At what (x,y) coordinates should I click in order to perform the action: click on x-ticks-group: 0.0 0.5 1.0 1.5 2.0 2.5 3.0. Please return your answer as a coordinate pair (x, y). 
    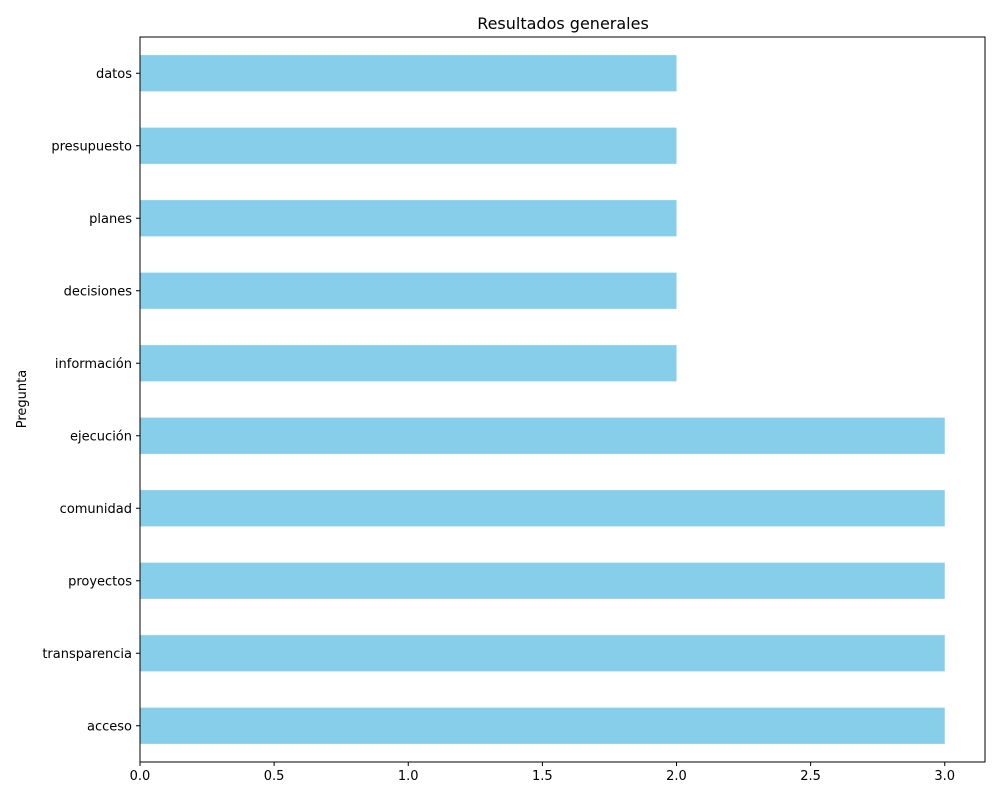
    Looking at the image, I should click on (542, 773).